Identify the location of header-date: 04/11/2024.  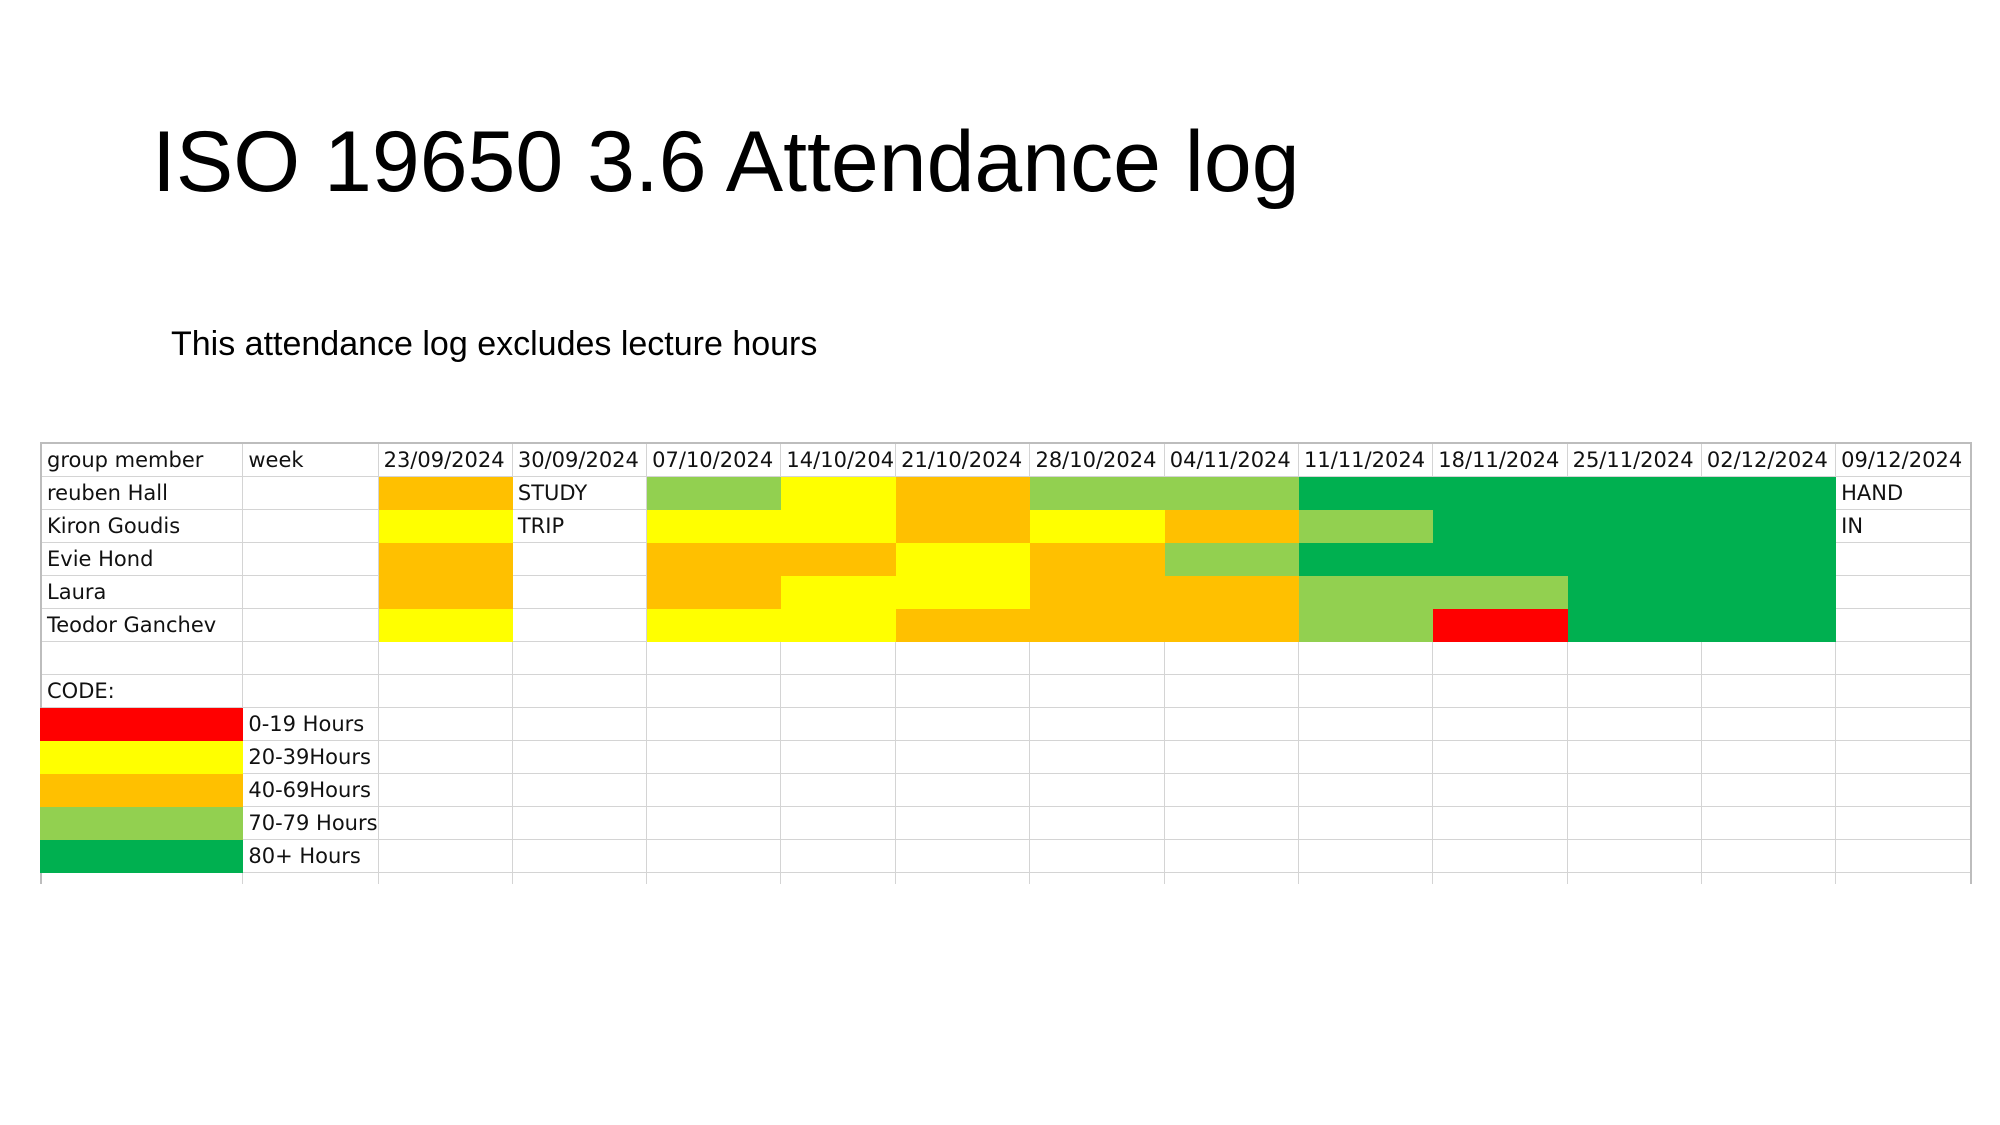
(1231, 459).